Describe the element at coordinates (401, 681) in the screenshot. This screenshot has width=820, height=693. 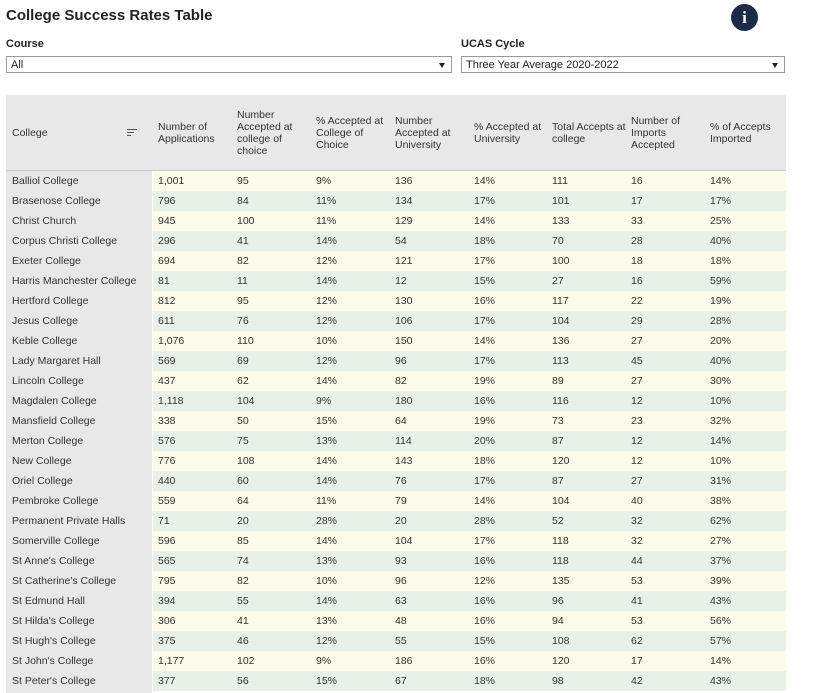
I see `table-cell: 67` at that location.